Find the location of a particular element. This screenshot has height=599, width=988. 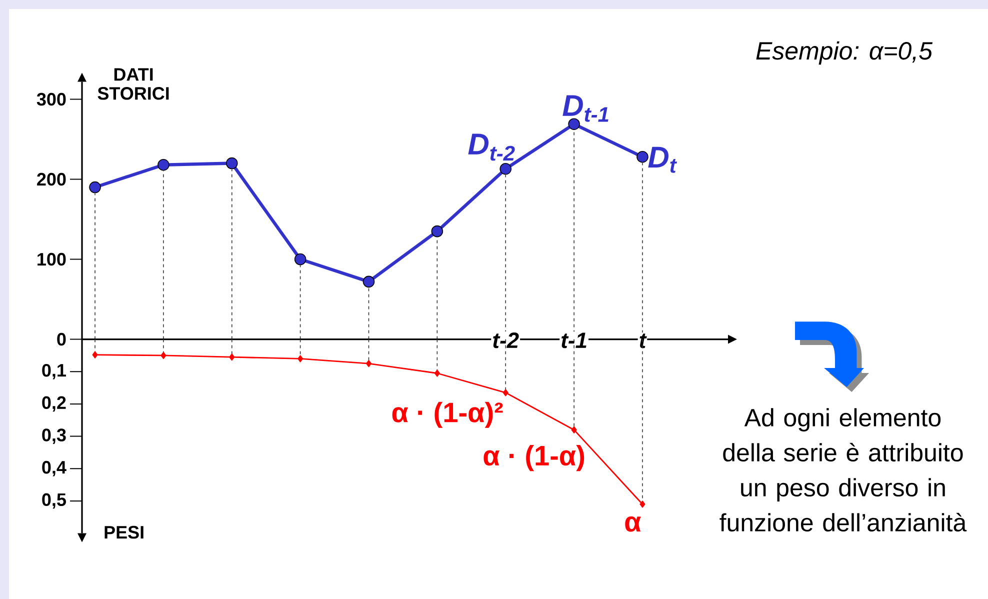

annotation: α · (1-α)² is located at coordinates (447, 415).